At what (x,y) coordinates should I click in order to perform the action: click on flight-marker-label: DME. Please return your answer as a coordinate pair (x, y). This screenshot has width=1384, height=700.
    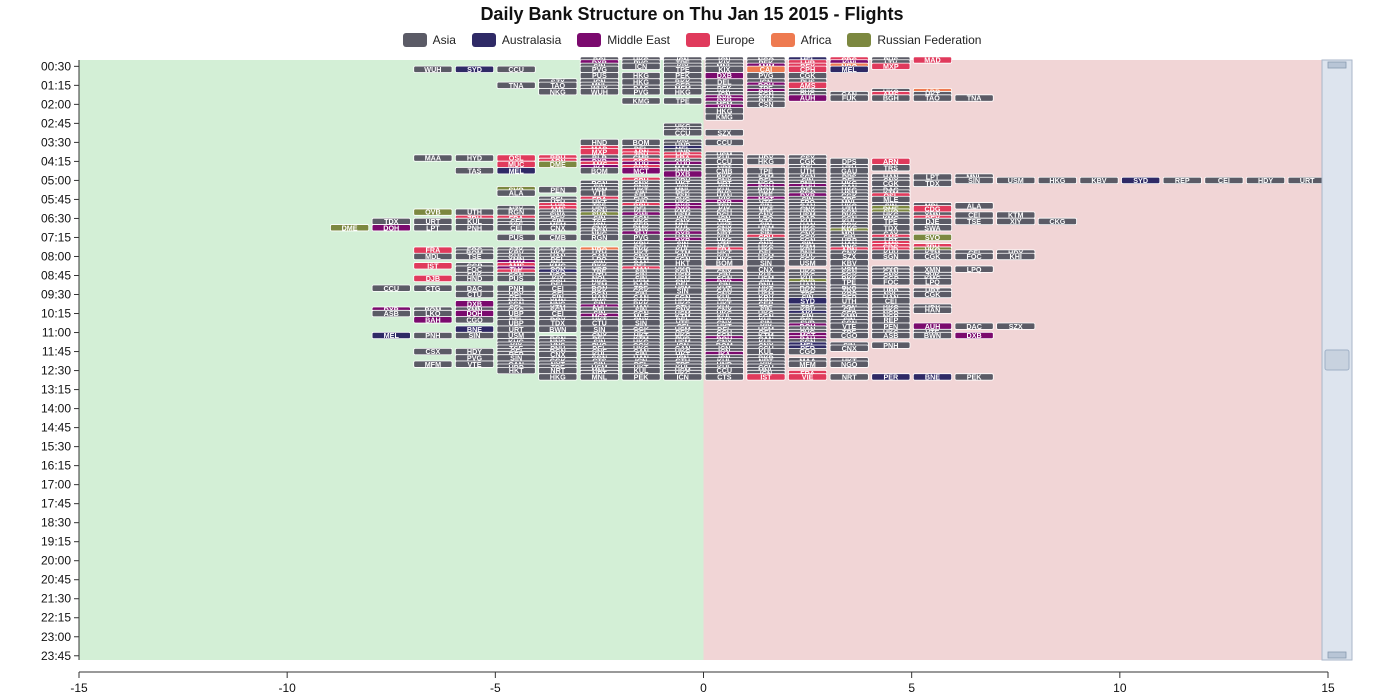
    Looking at the image, I should click on (350, 227).